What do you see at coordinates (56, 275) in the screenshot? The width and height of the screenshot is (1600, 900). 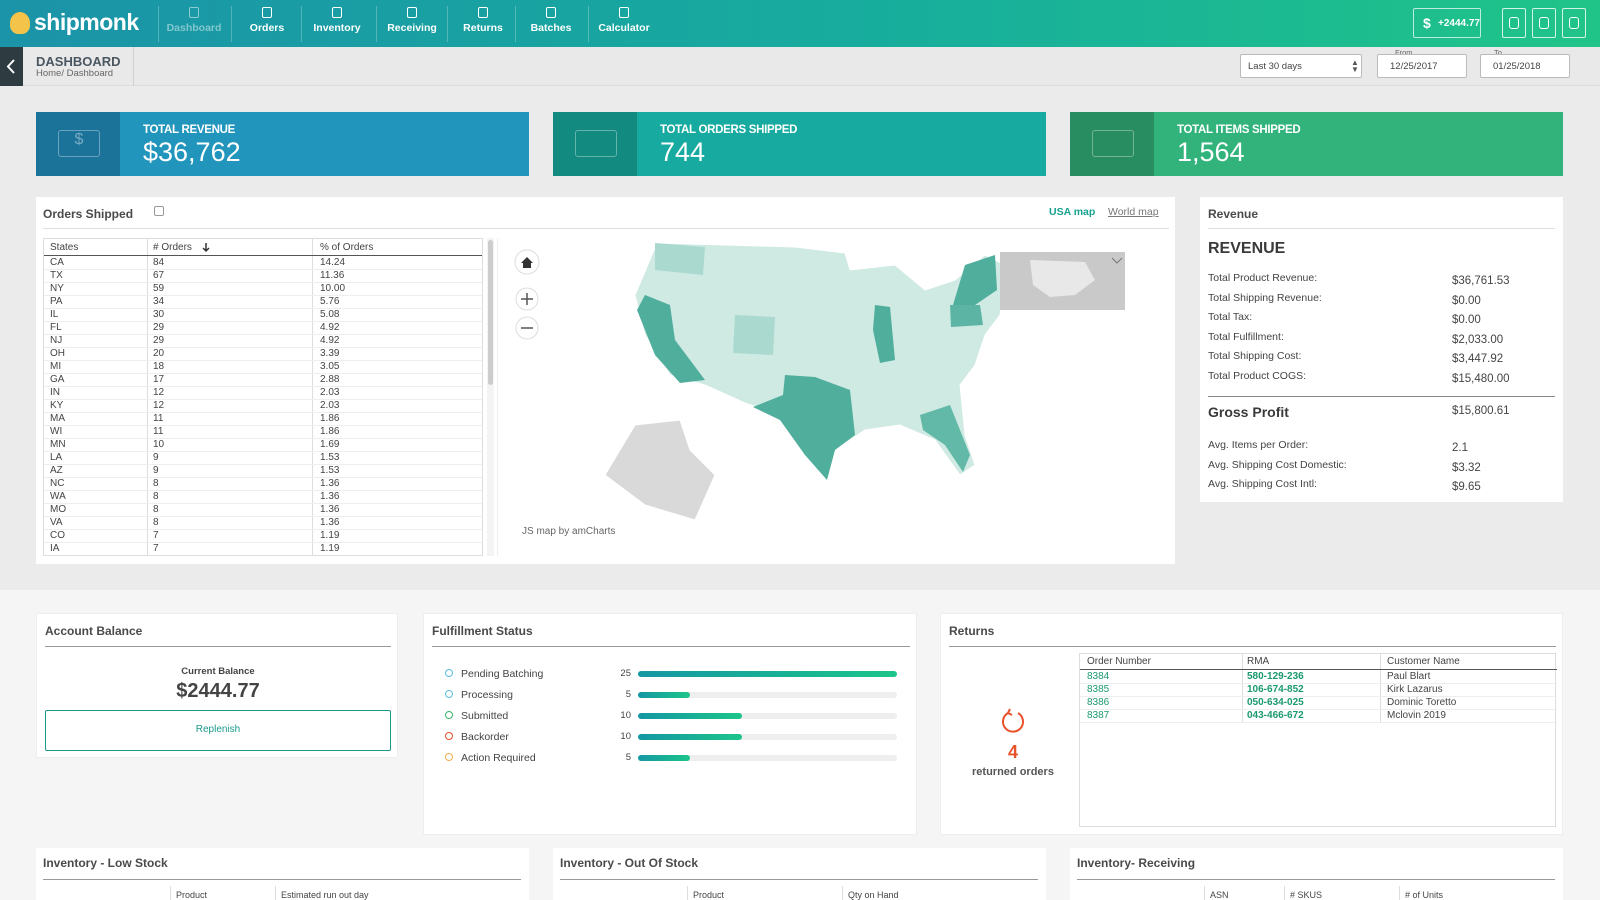 I see `cell: TX` at bounding box center [56, 275].